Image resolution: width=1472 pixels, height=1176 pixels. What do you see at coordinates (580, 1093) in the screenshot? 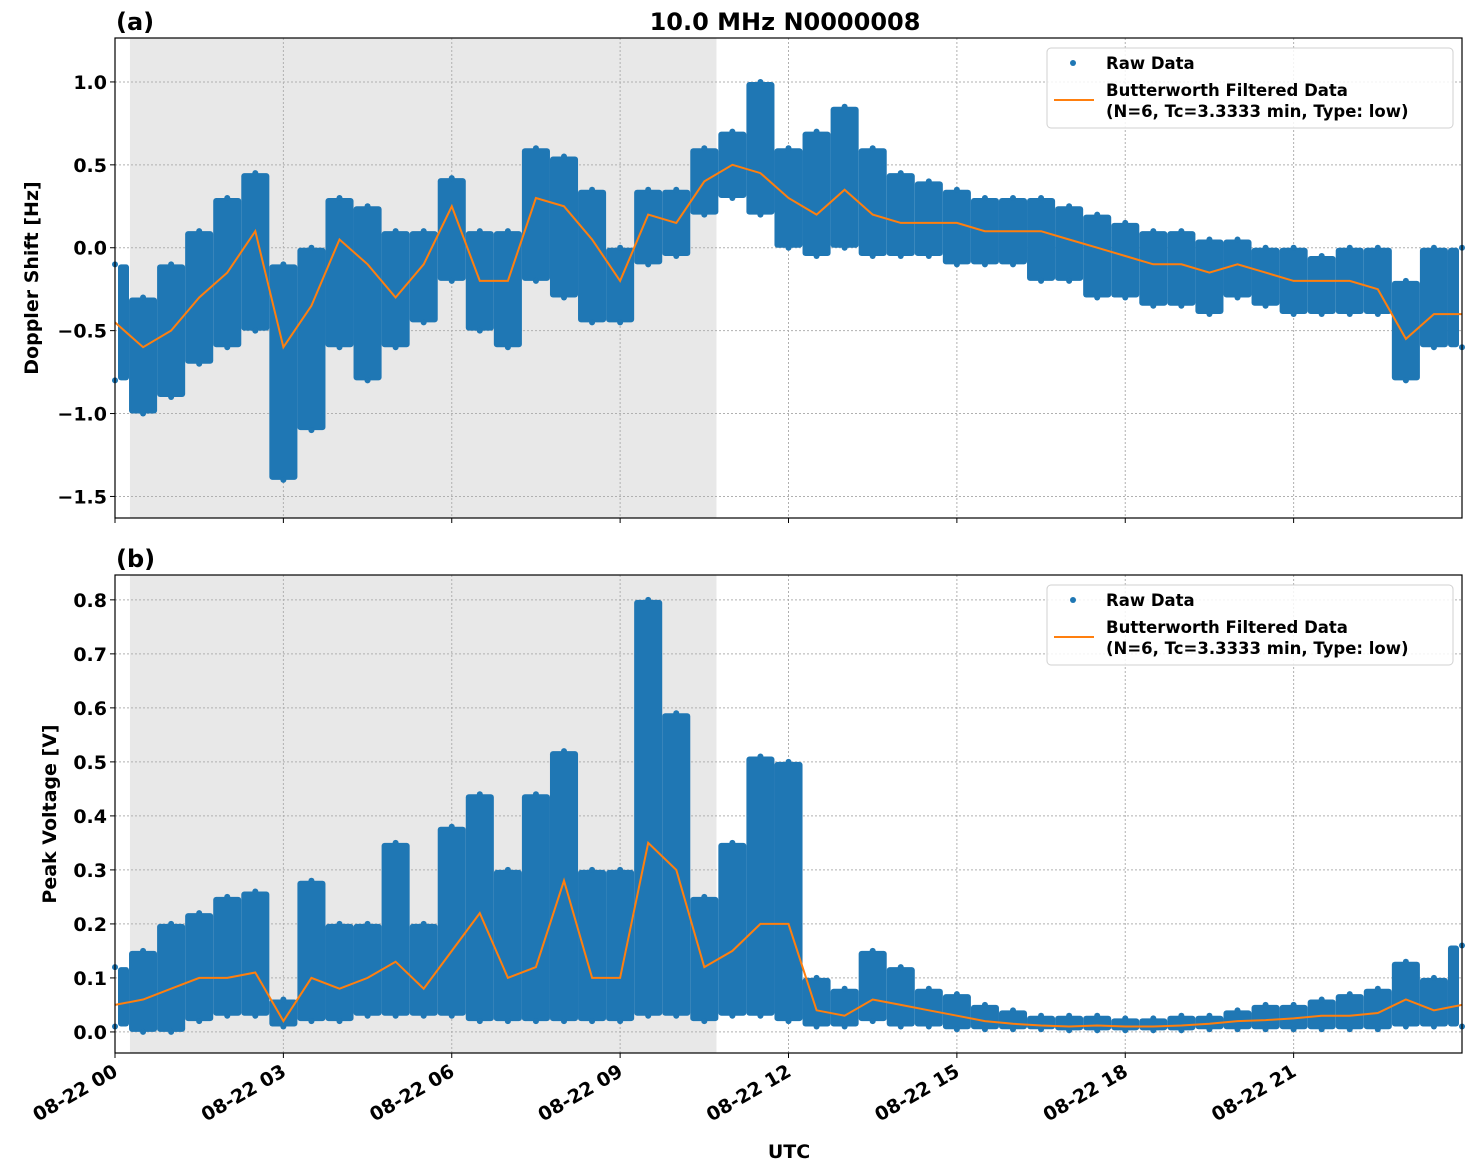
I see `x-tick-label: 08-22 09` at bounding box center [580, 1093].